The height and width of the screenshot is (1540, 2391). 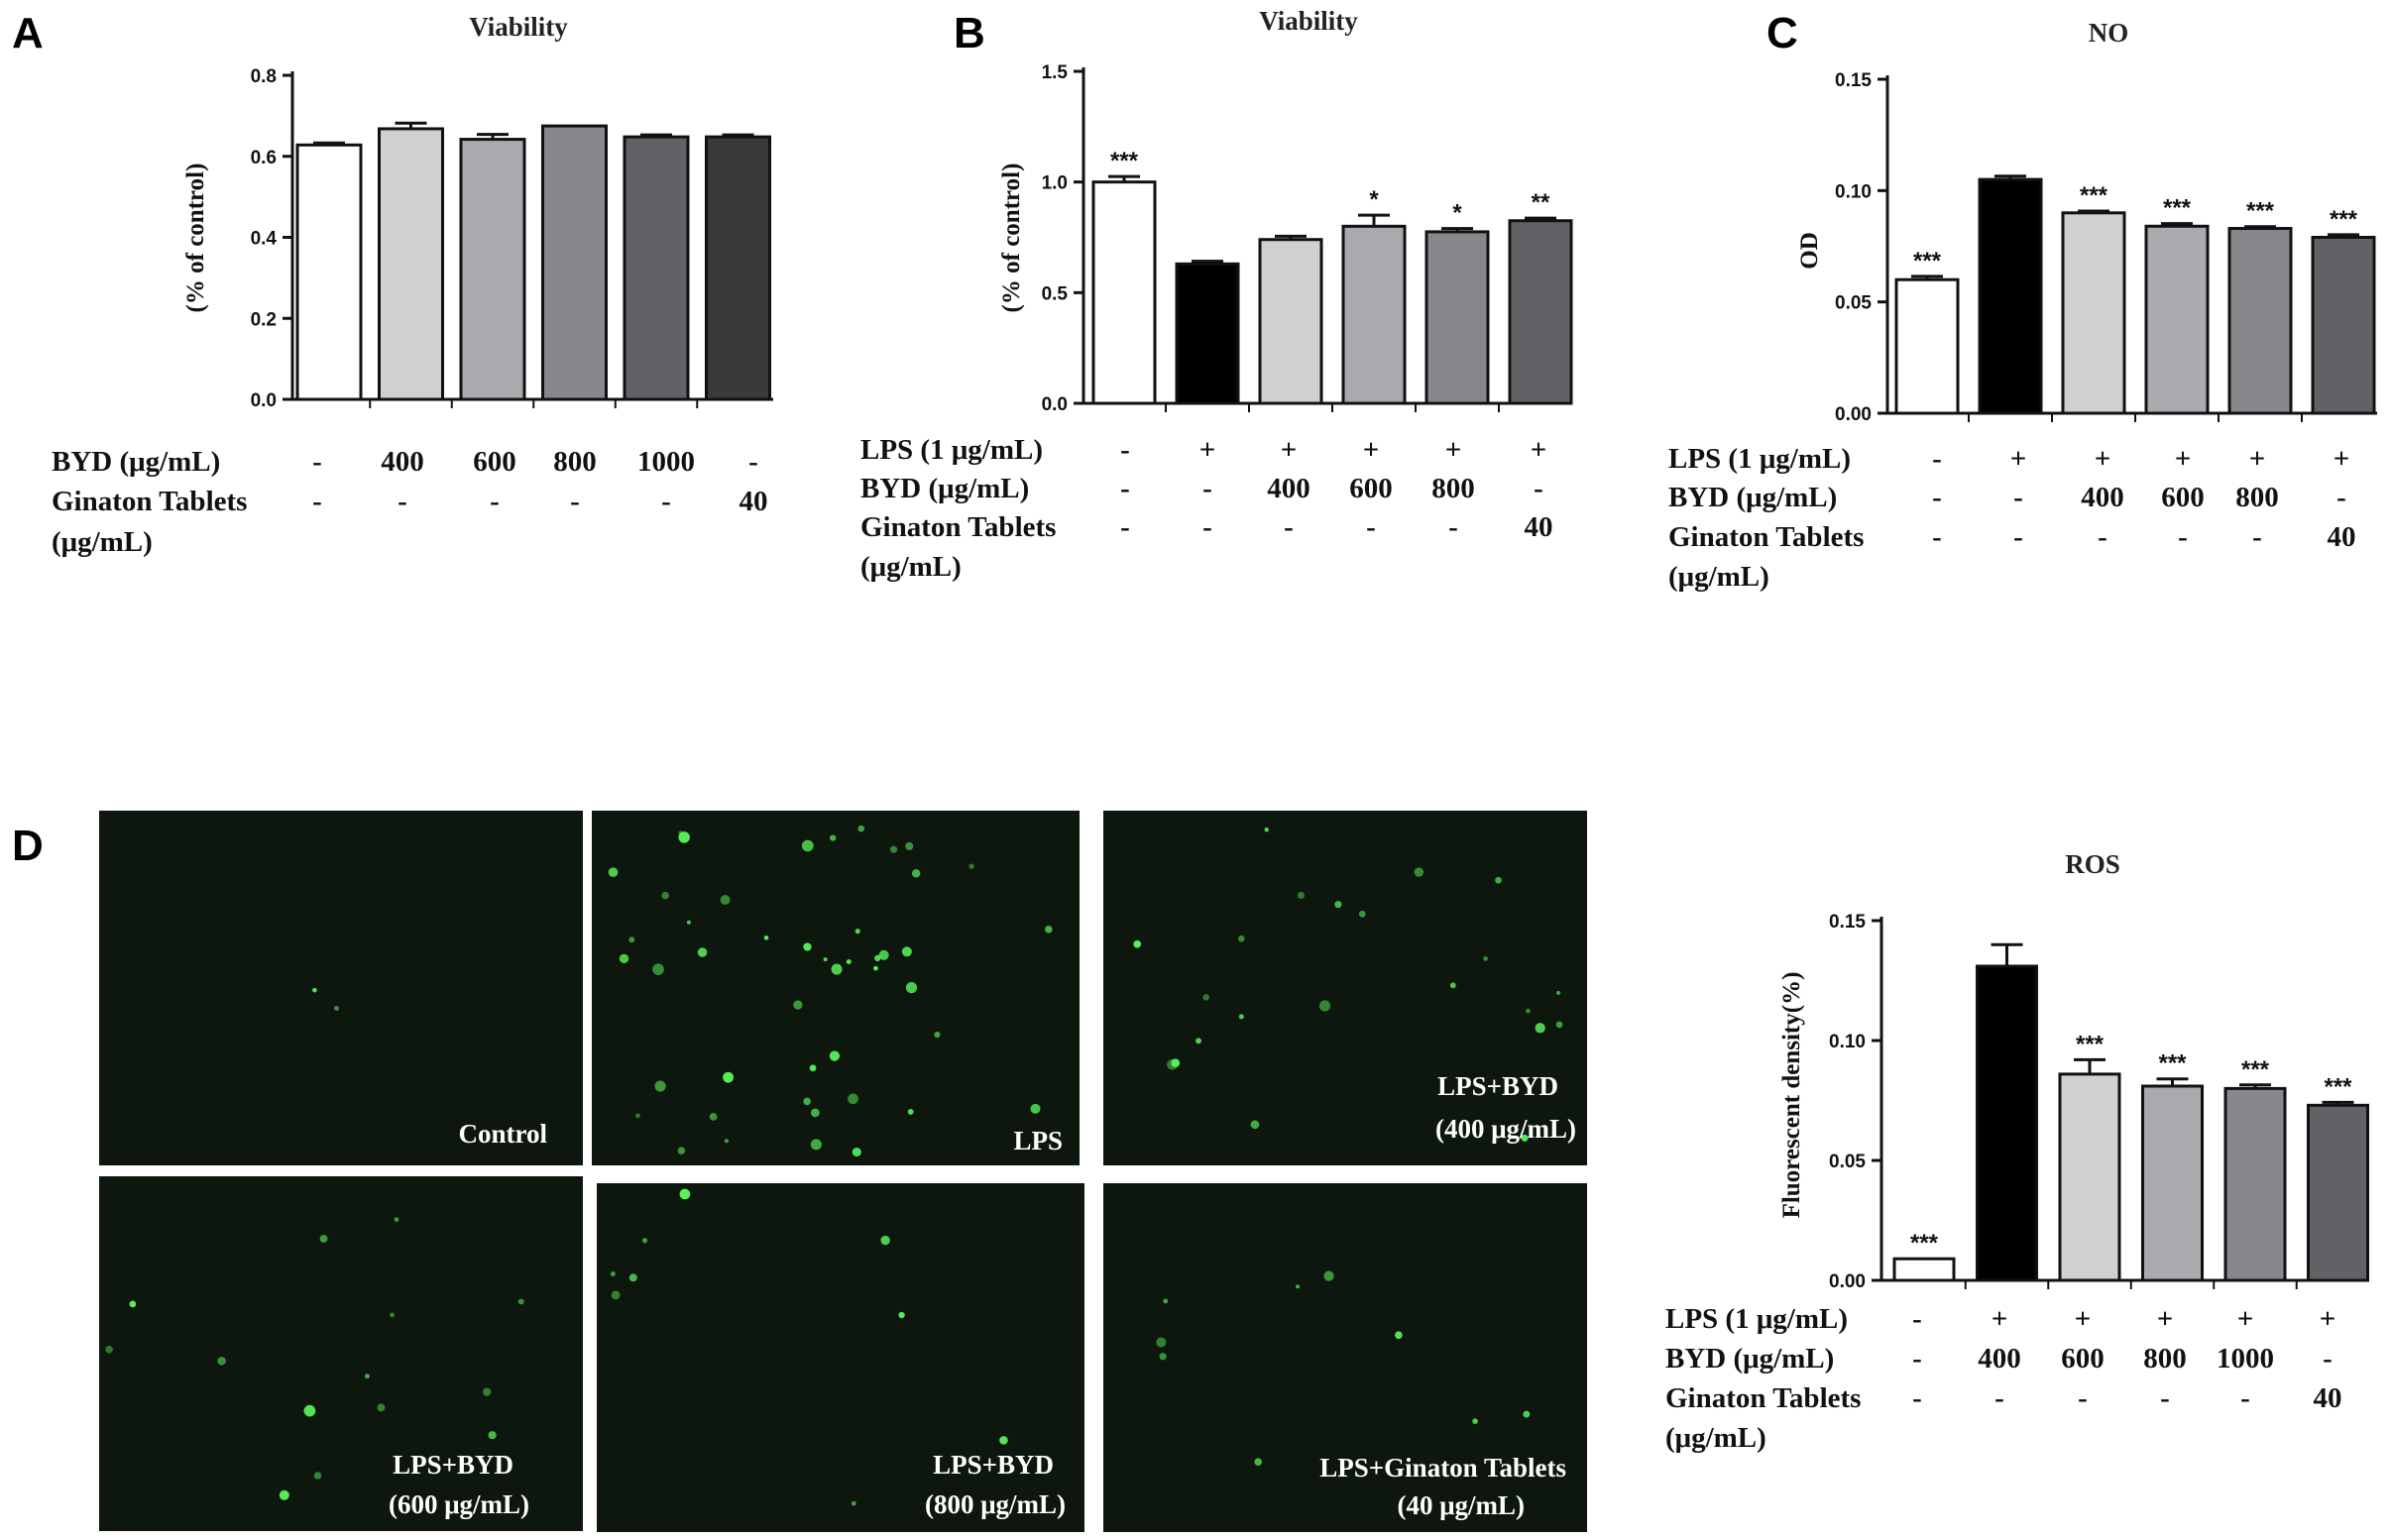 What do you see at coordinates (1809, 251) in the screenshot?
I see `y-axis-label: OD` at bounding box center [1809, 251].